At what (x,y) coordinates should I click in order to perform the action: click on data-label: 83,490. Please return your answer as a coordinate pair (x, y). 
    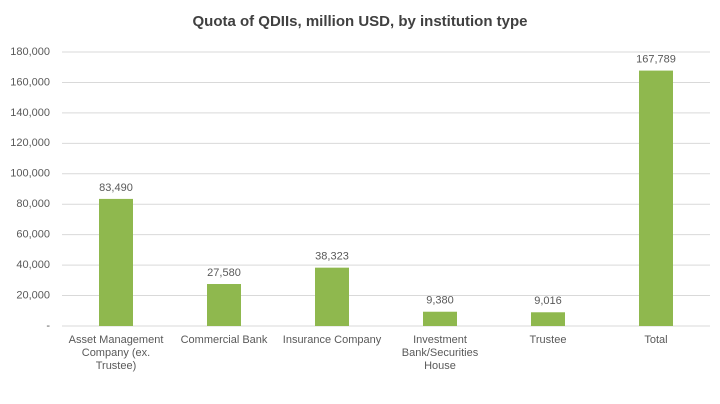
    Looking at the image, I should click on (116, 188).